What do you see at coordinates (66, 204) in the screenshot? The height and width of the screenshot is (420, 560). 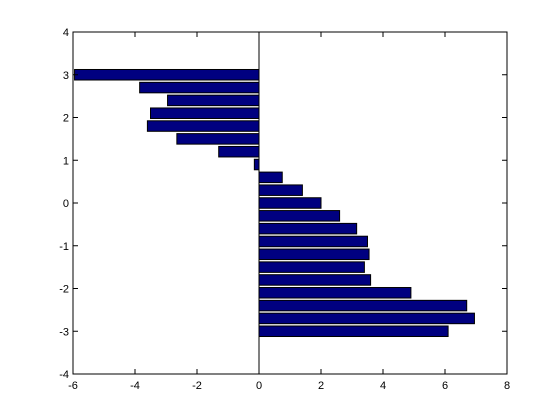 I see `y-tick-label: 0` at bounding box center [66, 204].